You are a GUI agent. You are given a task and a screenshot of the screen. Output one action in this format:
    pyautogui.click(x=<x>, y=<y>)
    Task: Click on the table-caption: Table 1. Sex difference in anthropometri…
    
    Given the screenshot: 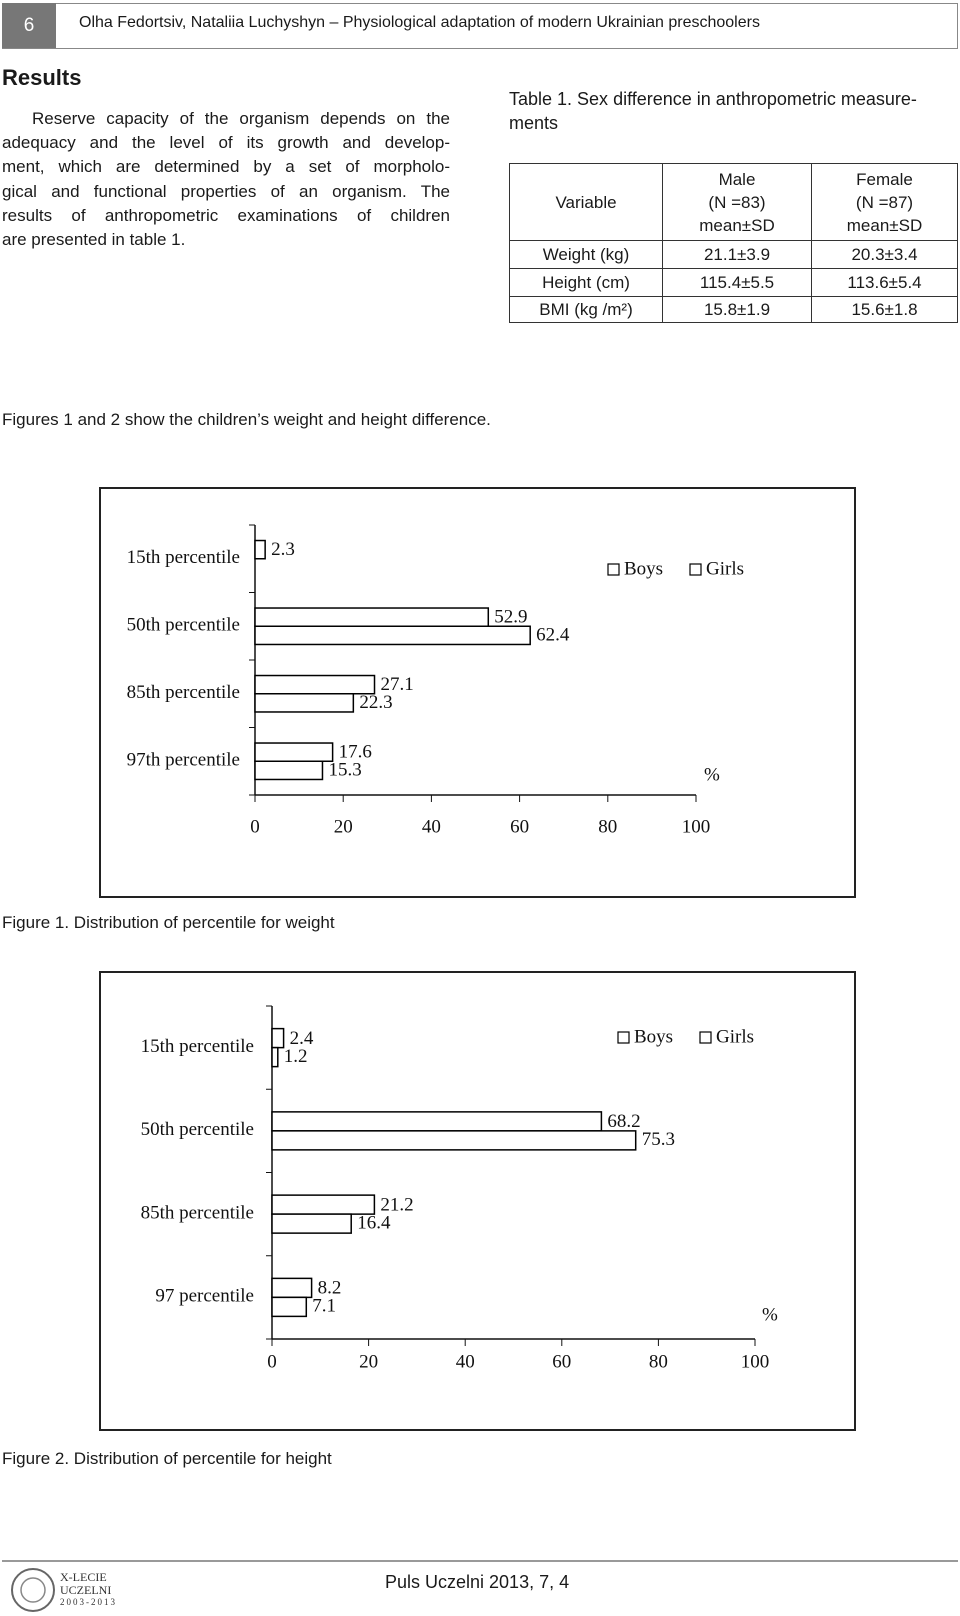 What is the action you would take?
    pyautogui.click(x=713, y=99)
    